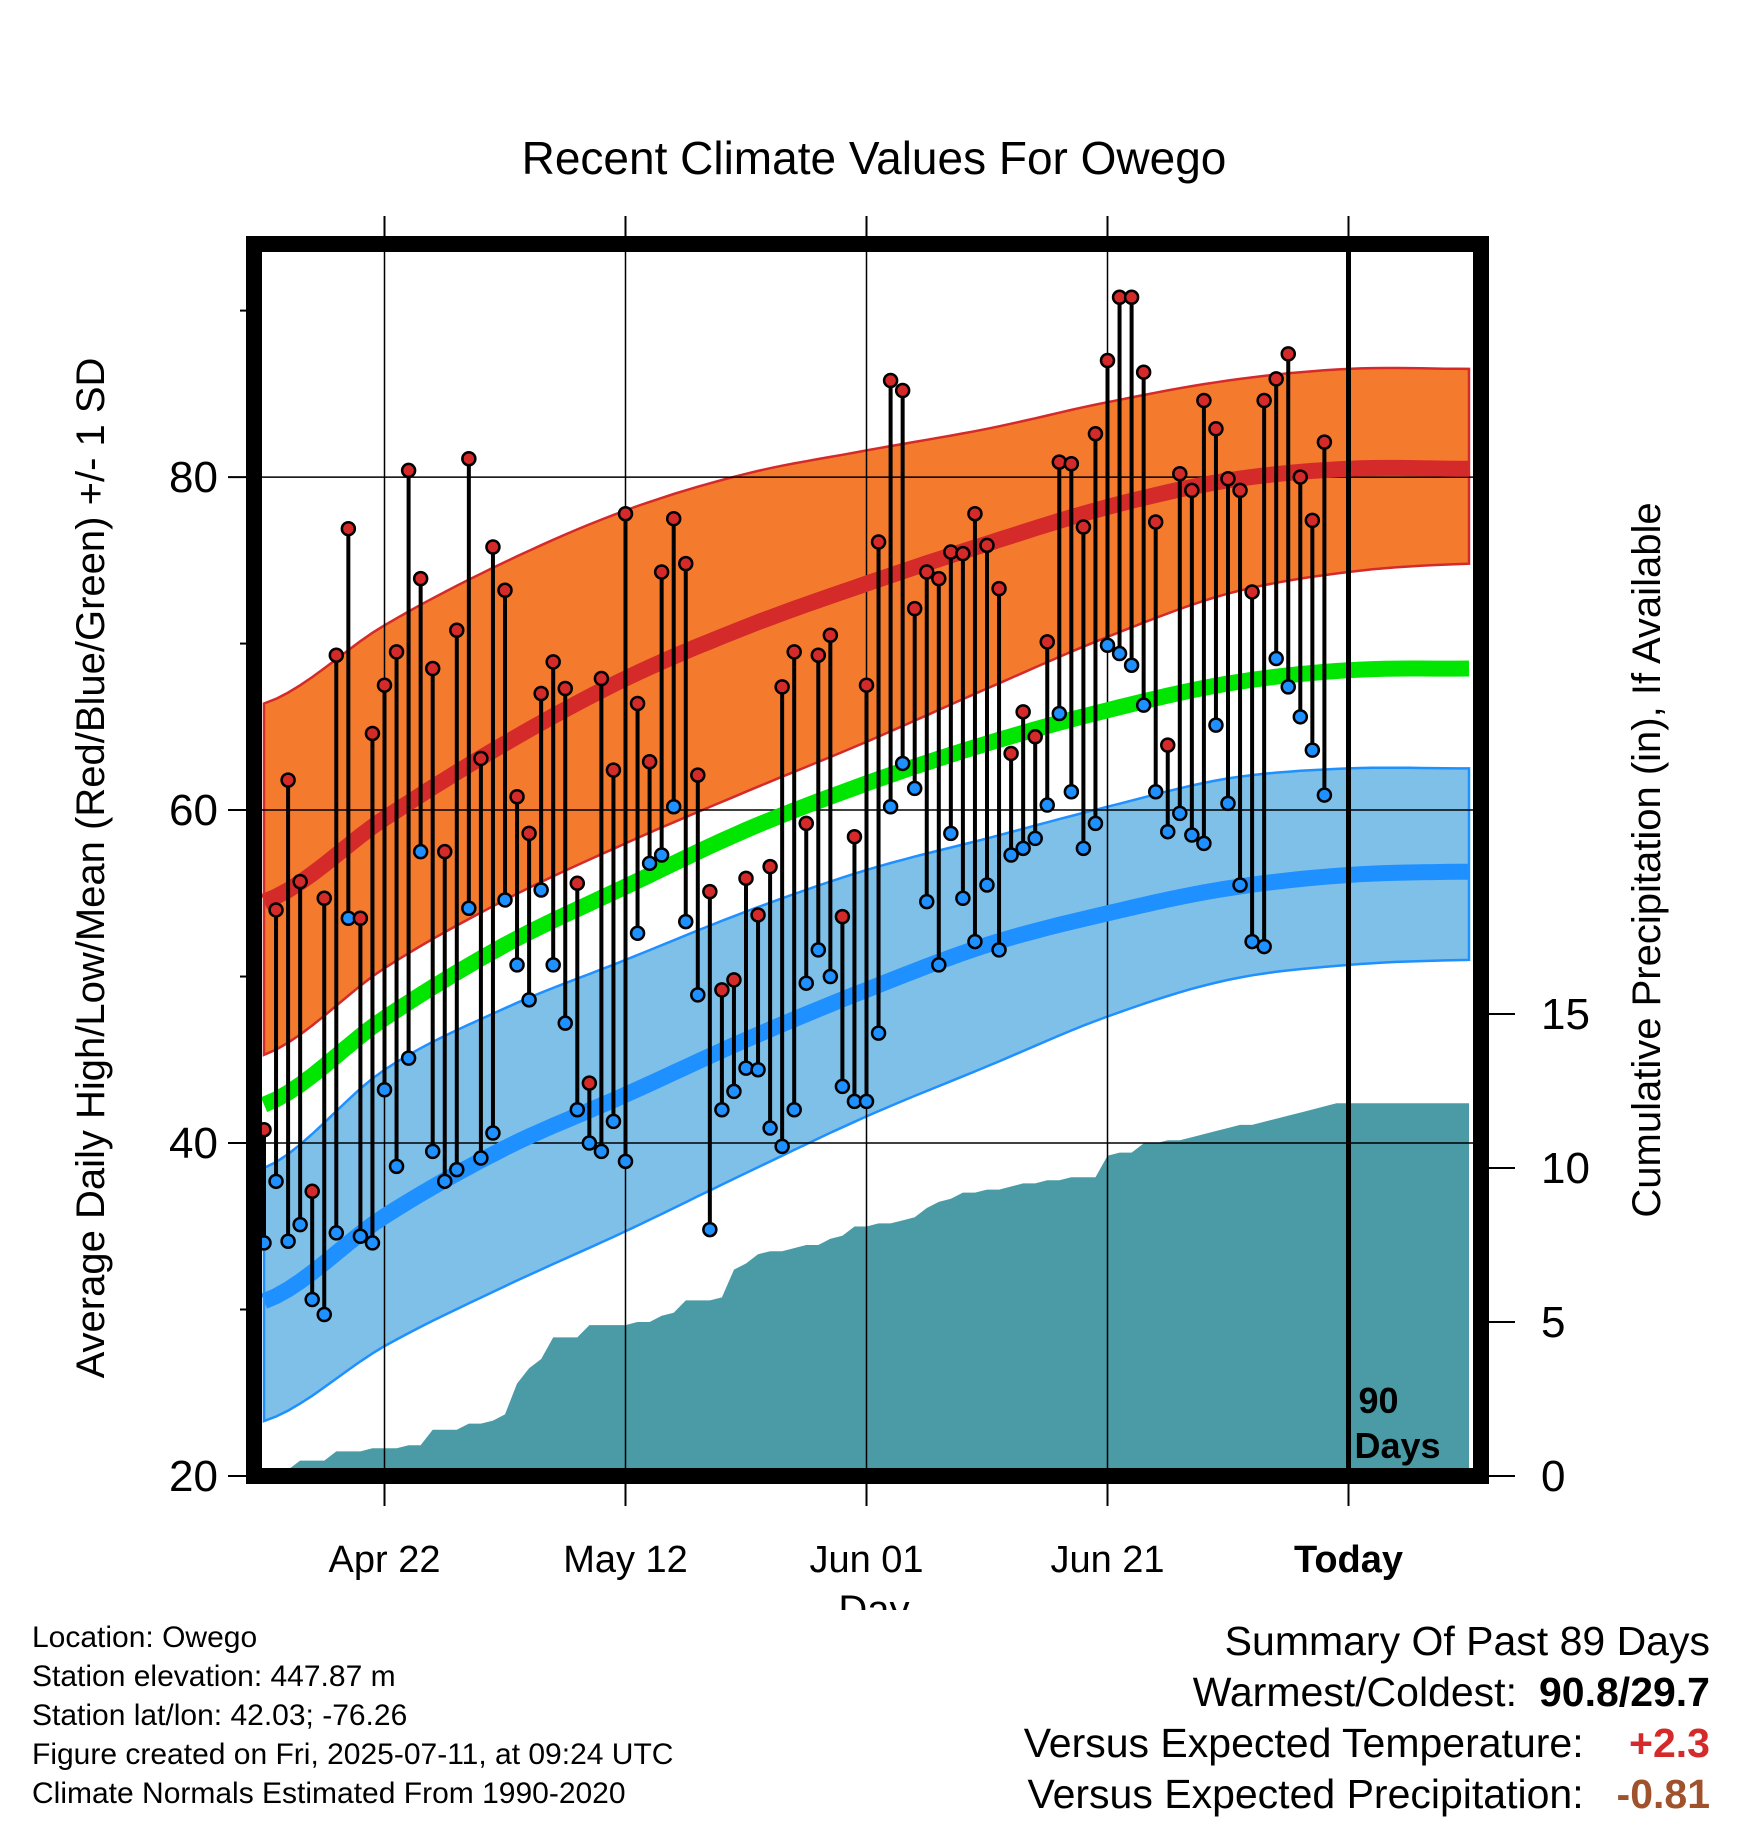  Describe the element at coordinates (1553, 1476) in the screenshot. I see `y2-tick-label: 0` at that location.